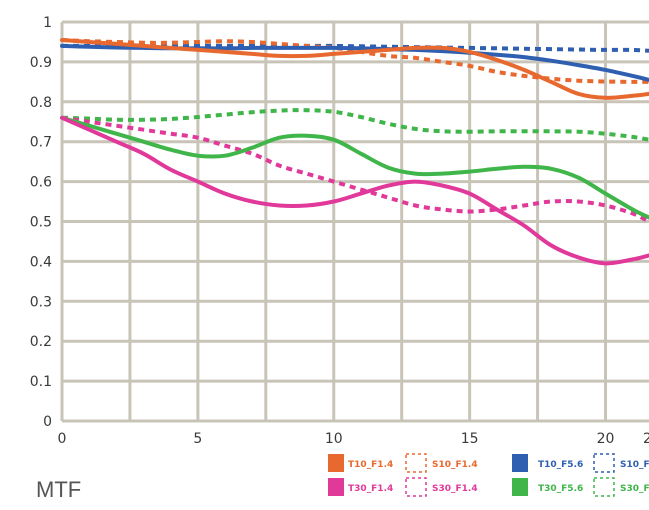 The width and height of the screenshot is (649, 510). Describe the element at coordinates (370, 465) in the screenshot. I see `legend-label-t10-f1-4: T10_F1.4` at that location.